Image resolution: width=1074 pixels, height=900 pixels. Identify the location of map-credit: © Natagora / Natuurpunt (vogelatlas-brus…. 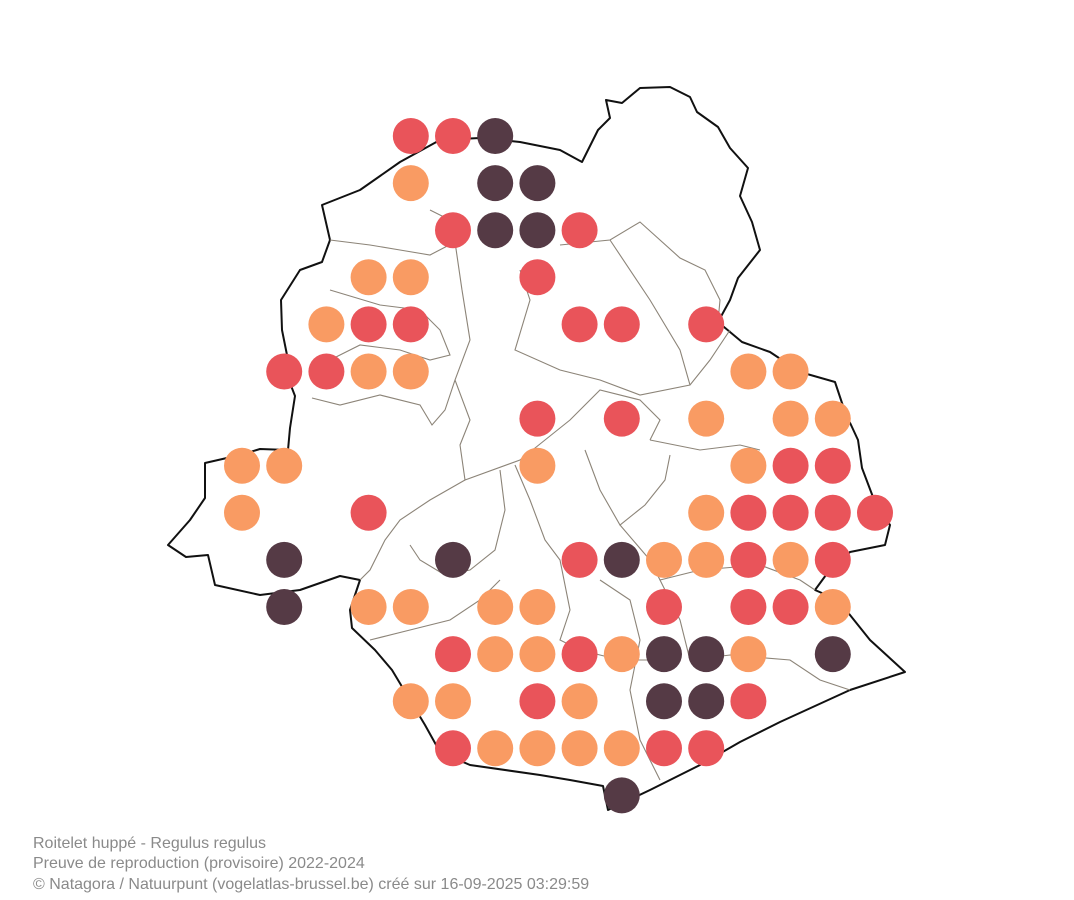
(311, 884).